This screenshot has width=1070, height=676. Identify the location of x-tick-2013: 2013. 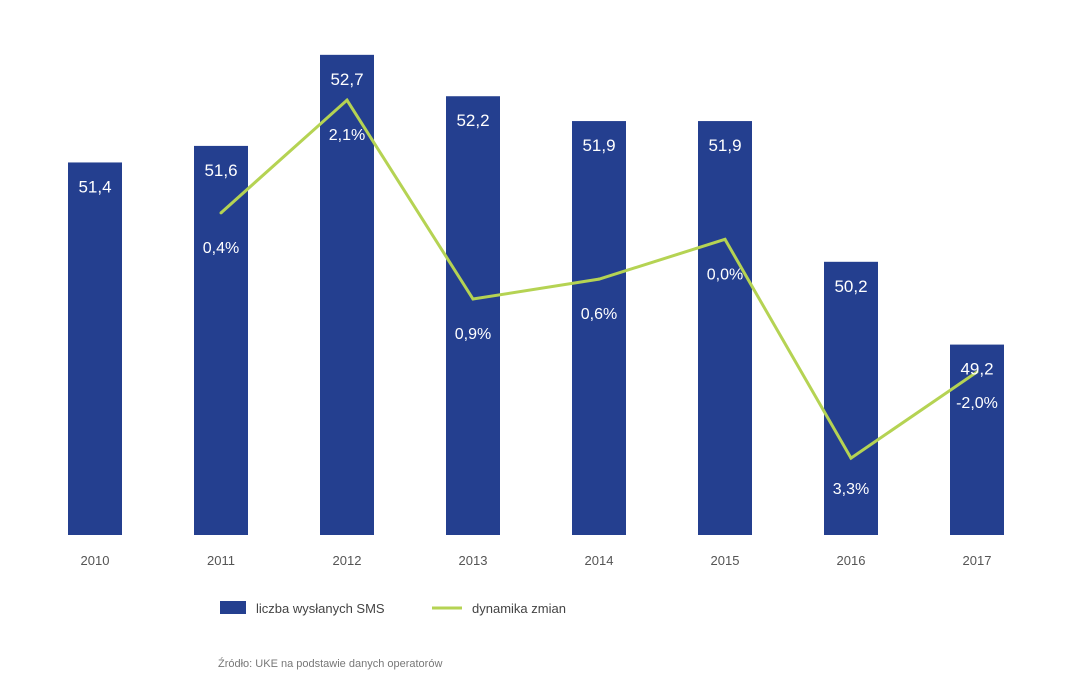
(473, 560).